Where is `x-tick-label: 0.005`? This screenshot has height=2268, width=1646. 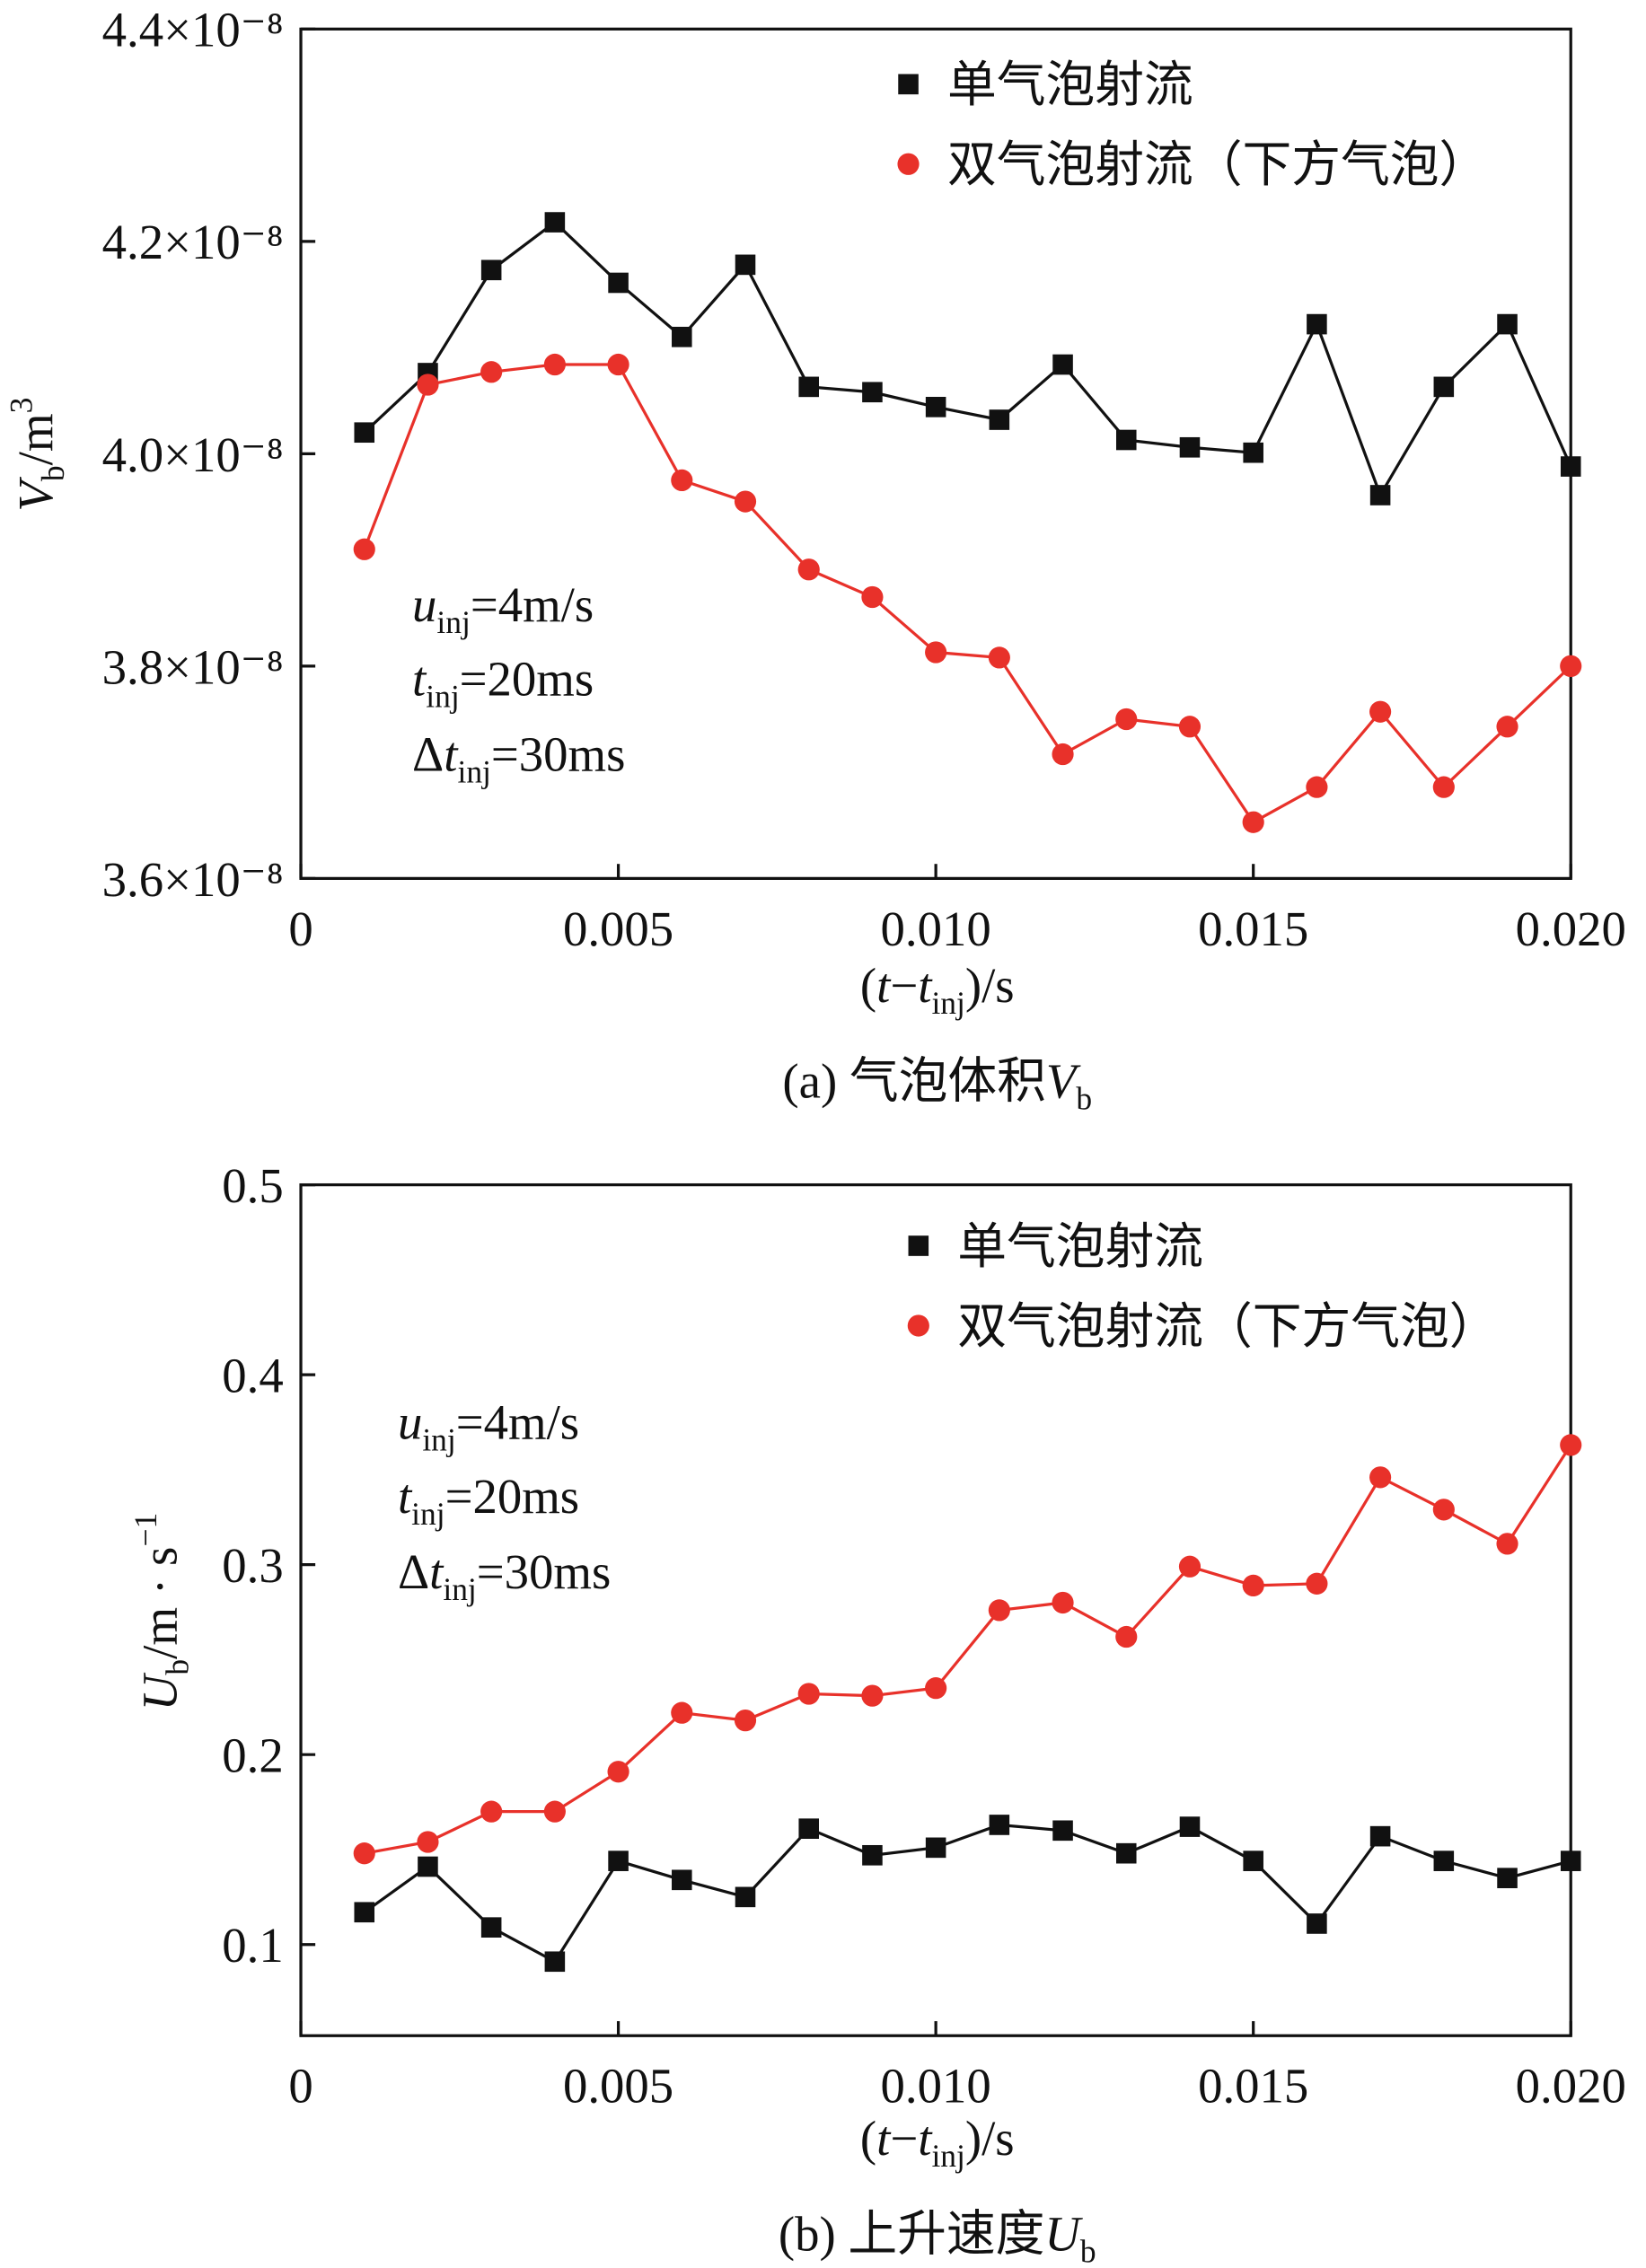 x-tick-label: 0.005 is located at coordinates (618, 928).